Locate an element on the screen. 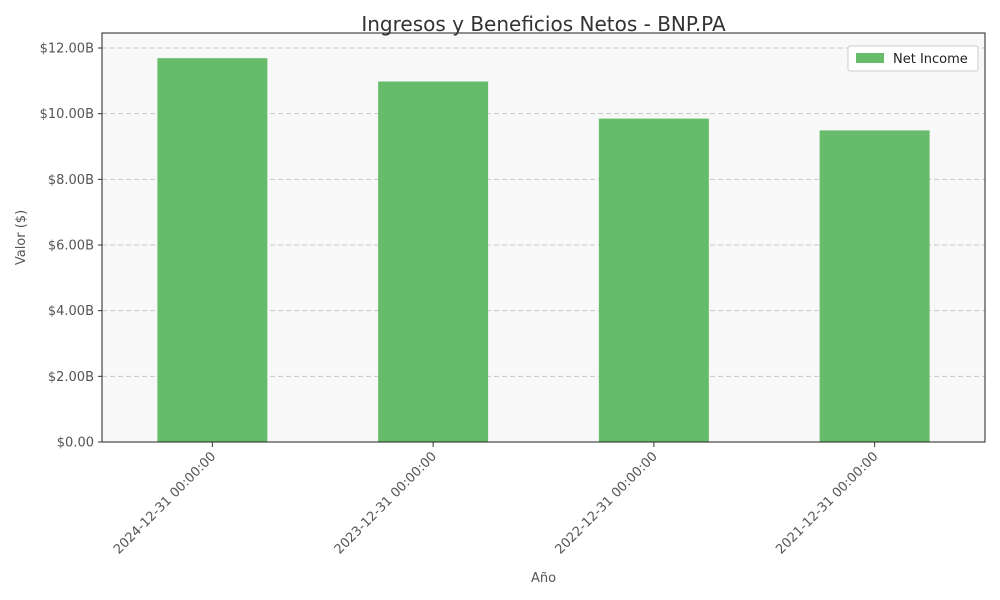 The image size is (1000, 600). x-tick-label: 2023-12-31 00:00:00 is located at coordinates (386, 503).